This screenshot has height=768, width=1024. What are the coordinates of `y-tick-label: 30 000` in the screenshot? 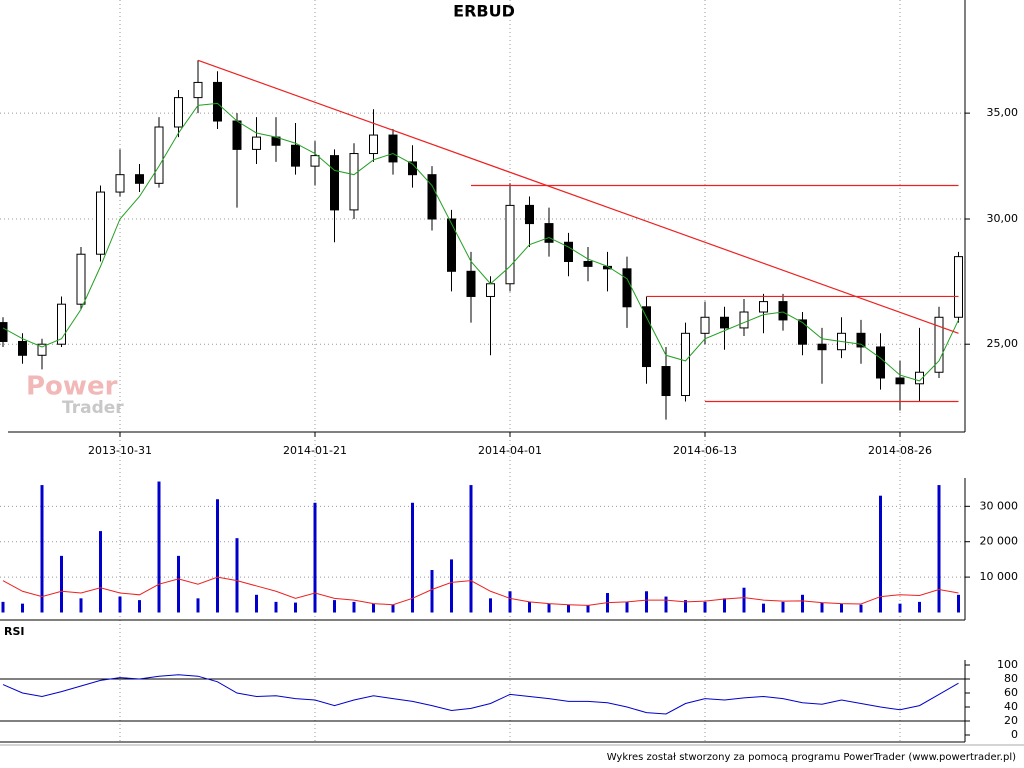 It's located at (999, 505).